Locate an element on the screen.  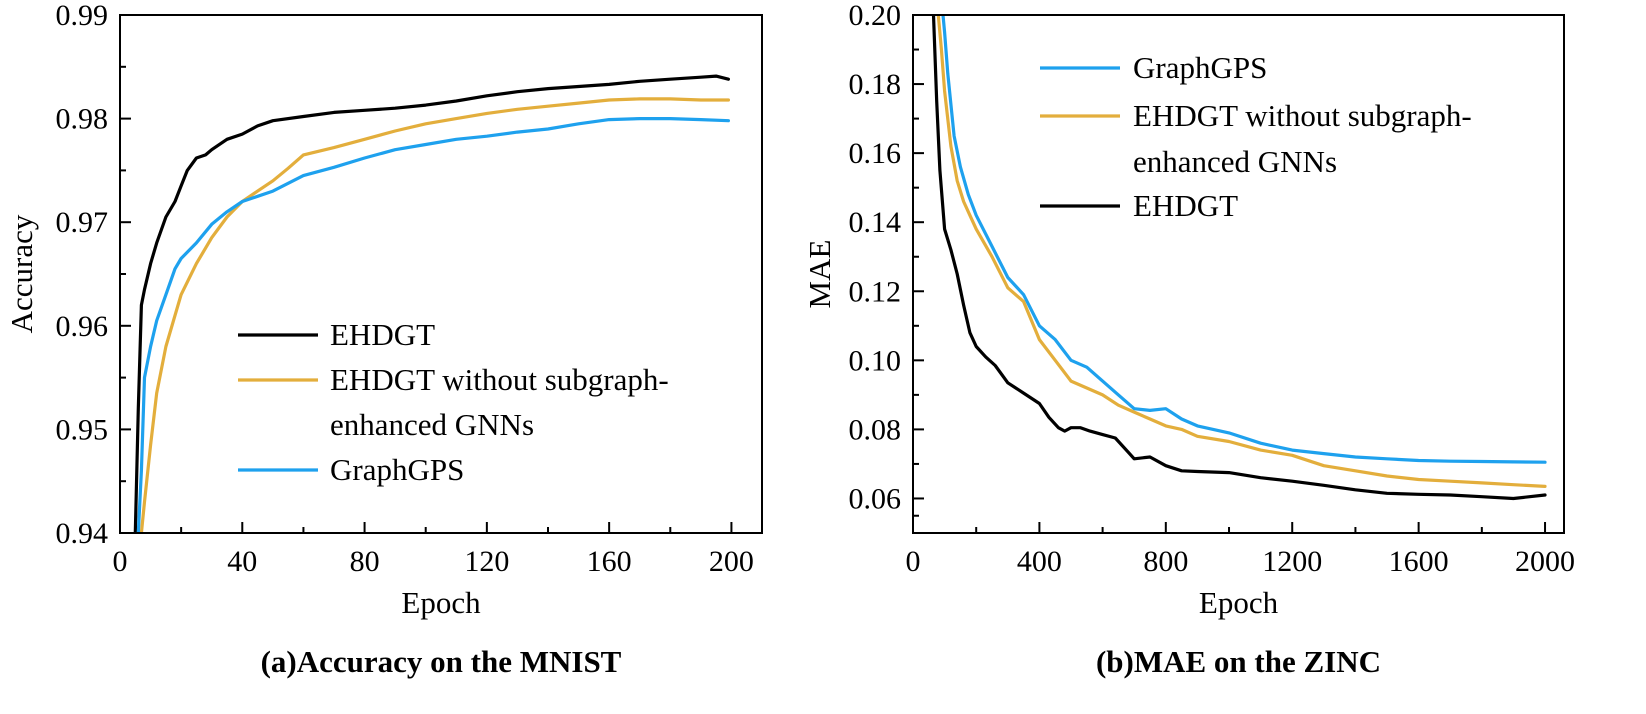
panel-b-y-tick-label: 0.18 is located at coordinates (875, 84).